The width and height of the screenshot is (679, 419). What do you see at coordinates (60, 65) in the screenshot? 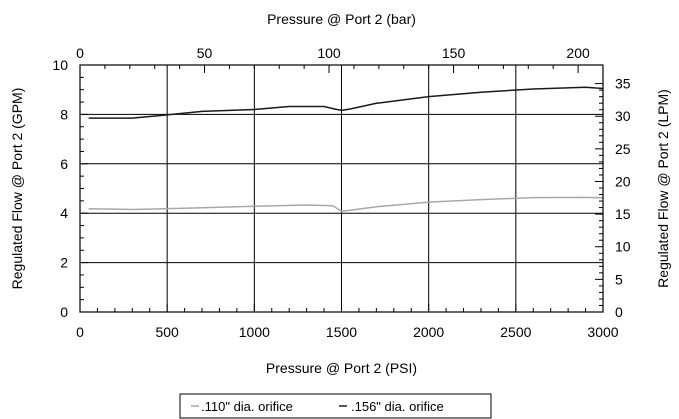
I see `y-tick-label: 10` at bounding box center [60, 65].